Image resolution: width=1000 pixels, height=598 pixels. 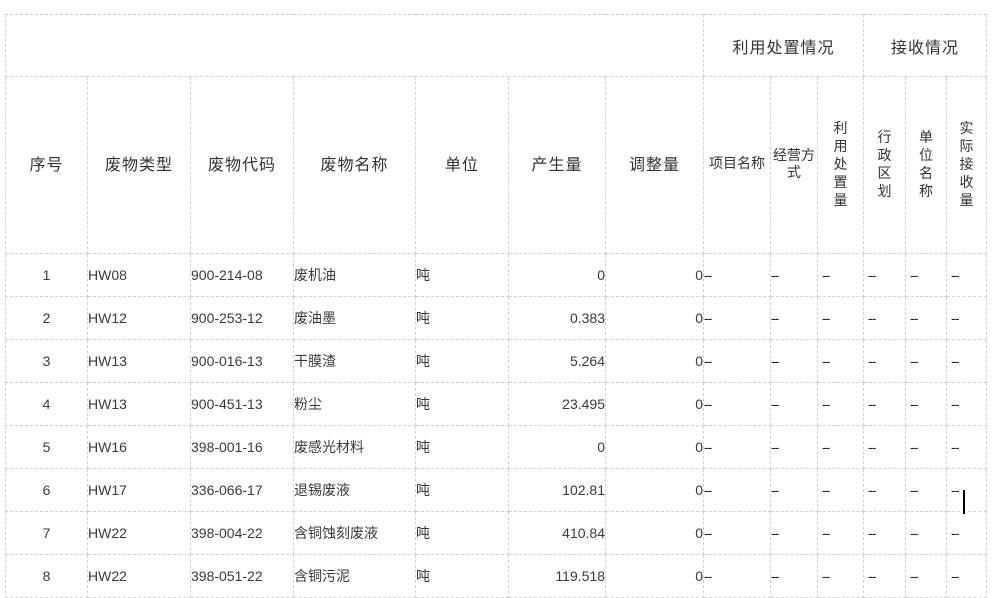 What do you see at coordinates (46, 318) in the screenshot?
I see `cell-seq: 2` at bounding box center [46, 318].